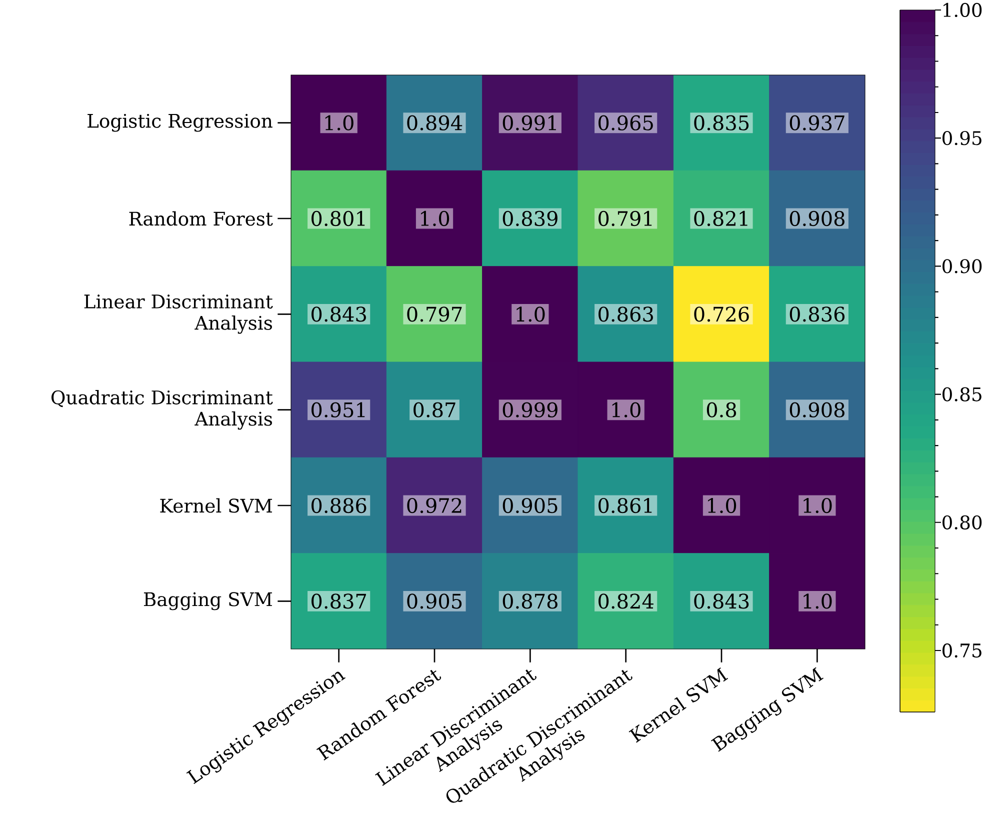  Describe the element at coordinates (962, 266) in the screenshot. I see `color-bar-label: 0.90` at that location.